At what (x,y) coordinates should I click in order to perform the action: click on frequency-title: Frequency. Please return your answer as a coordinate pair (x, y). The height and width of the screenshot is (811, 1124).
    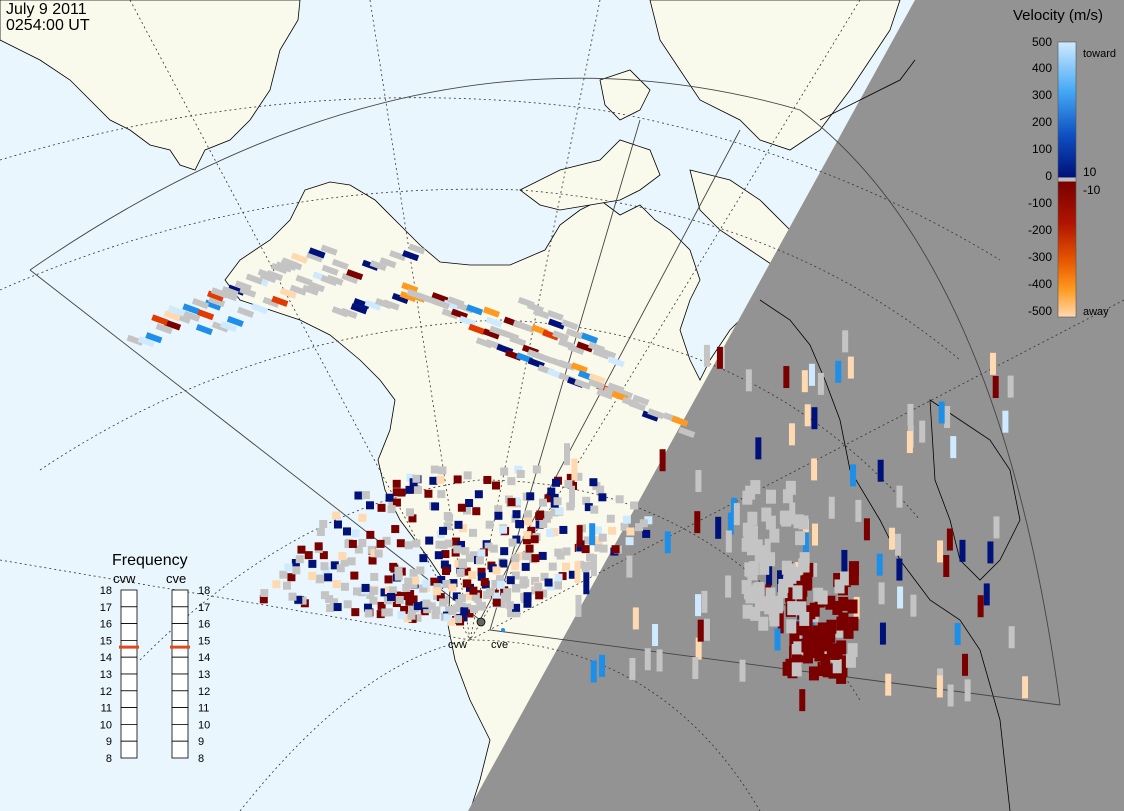
    Looking at the image, I should click on (150, 560).